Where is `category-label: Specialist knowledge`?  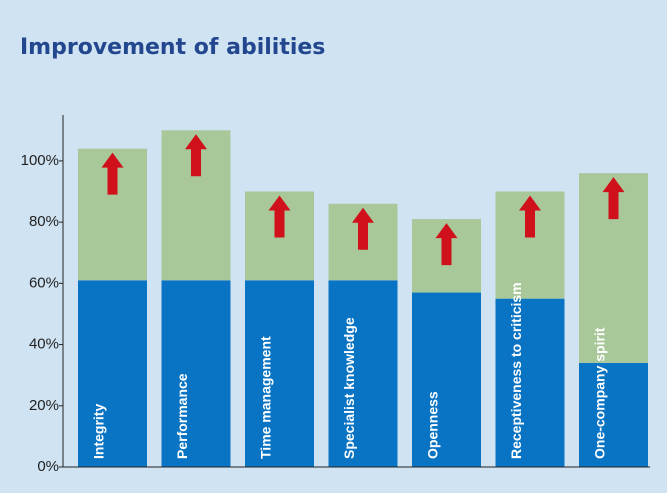 category-label: Specialist knowledge is located at coordinates (349, 388).